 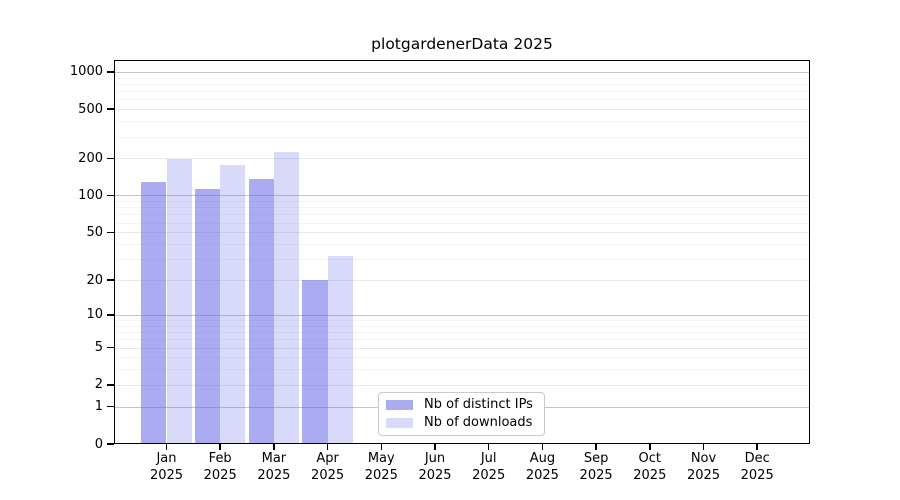 I want to click on x-tick-label-aug: Aug 2025, so click(x=542, y=467).